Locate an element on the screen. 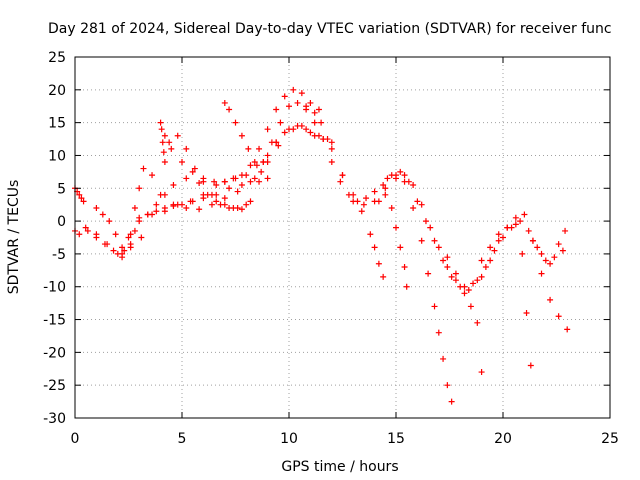 This screenshot has height=480, width=640. y-tick-label: 10 is located at coordinates (57, 156).